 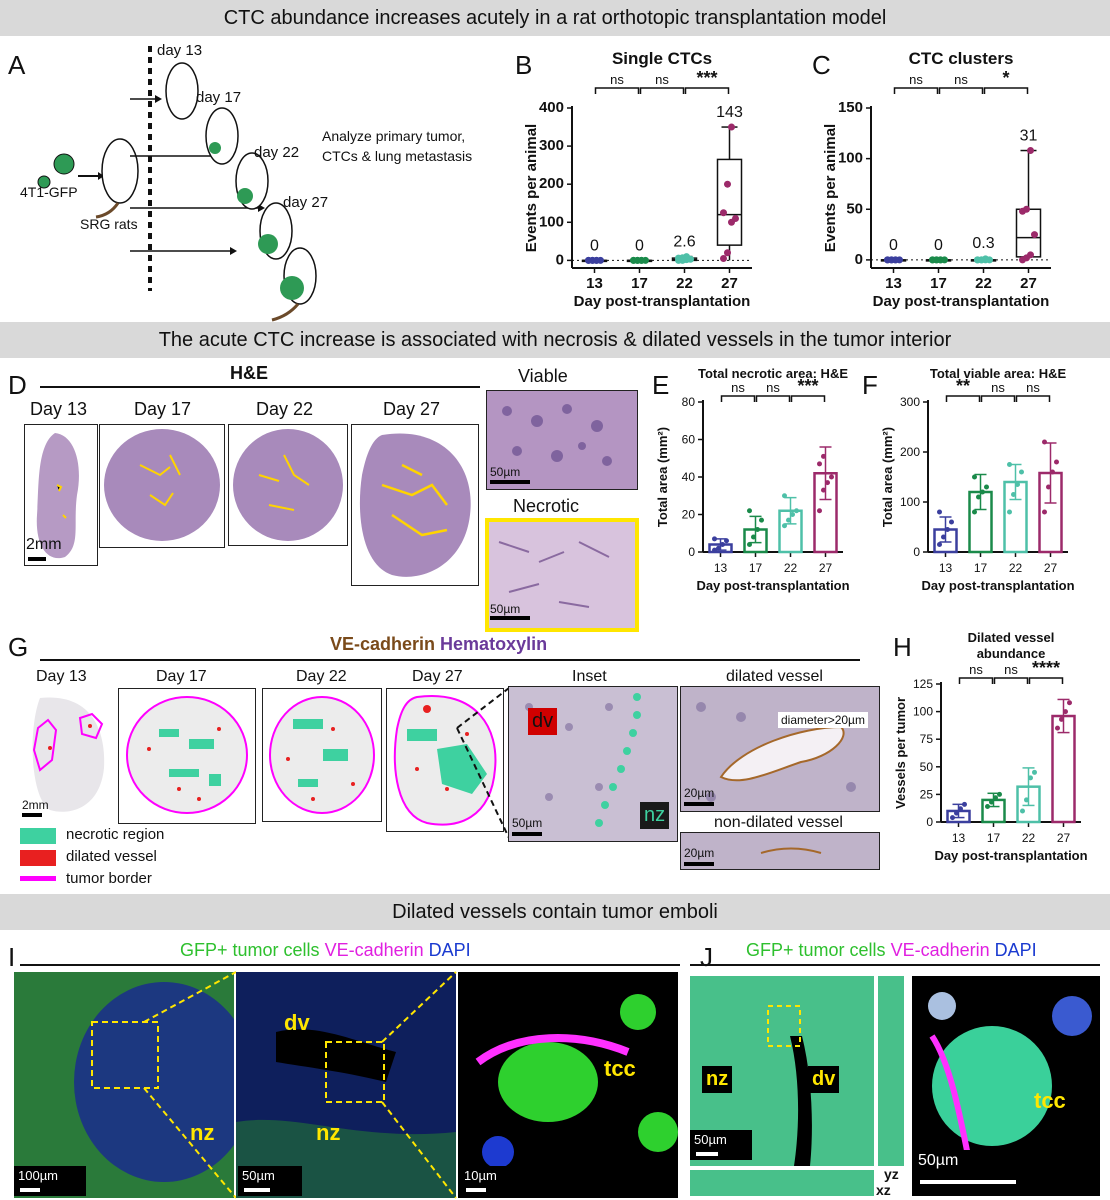 I want to click on y-tick-label: 50, so click(x=854, y=208).